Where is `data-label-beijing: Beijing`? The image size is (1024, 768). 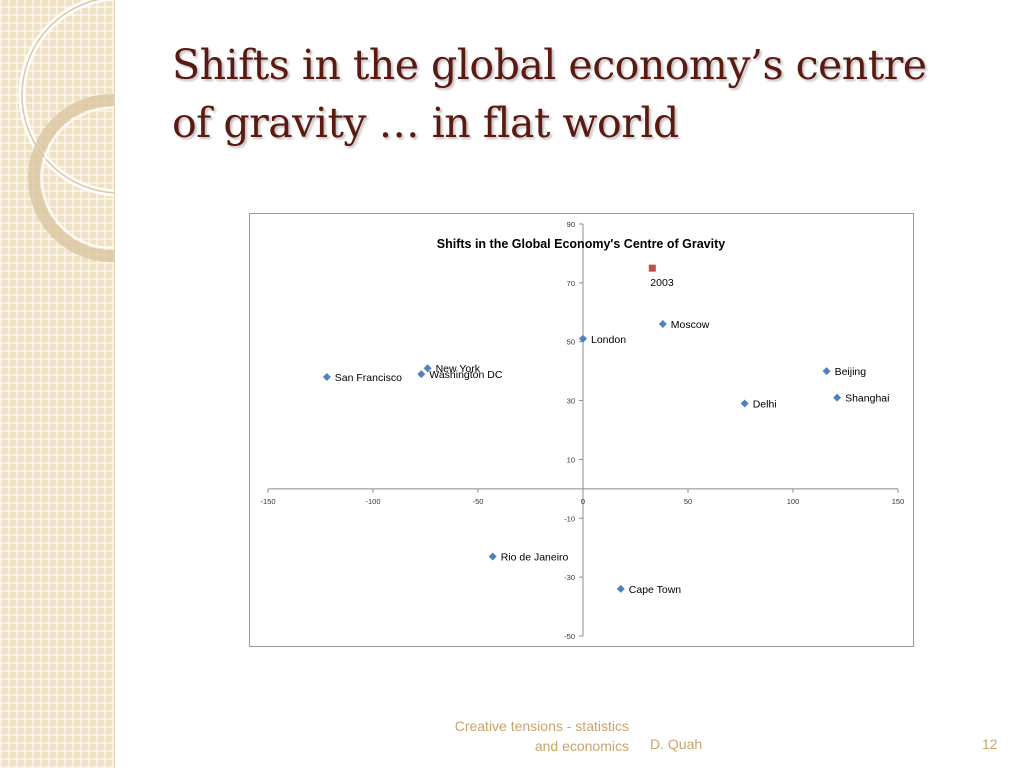 data-label-beijing: Beijing is located at coordinates (851, 372).